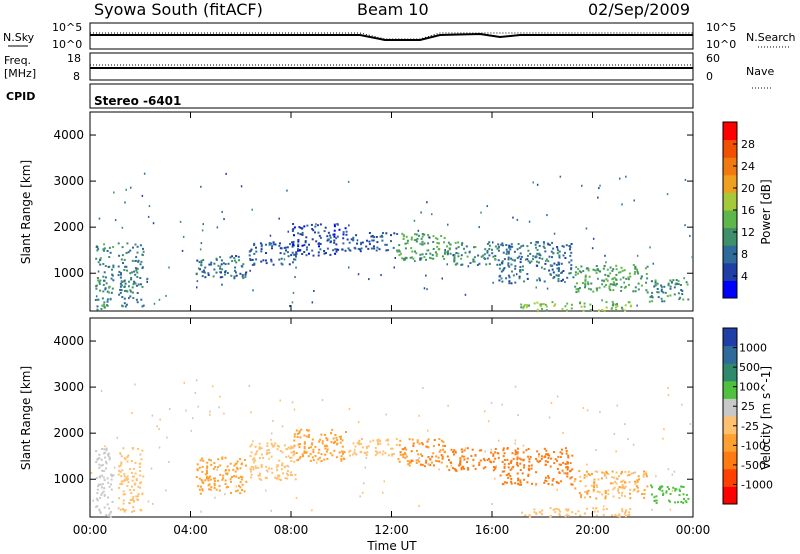 The height and width of the screenshot is (554, 800). I want to click on colorbar-tick-label: -1000, so click(757, 484).